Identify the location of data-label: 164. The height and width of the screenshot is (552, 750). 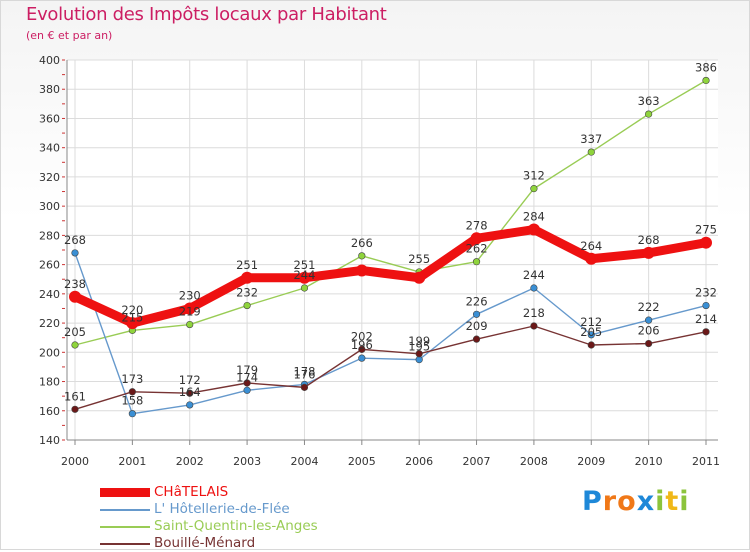
(190, 392).